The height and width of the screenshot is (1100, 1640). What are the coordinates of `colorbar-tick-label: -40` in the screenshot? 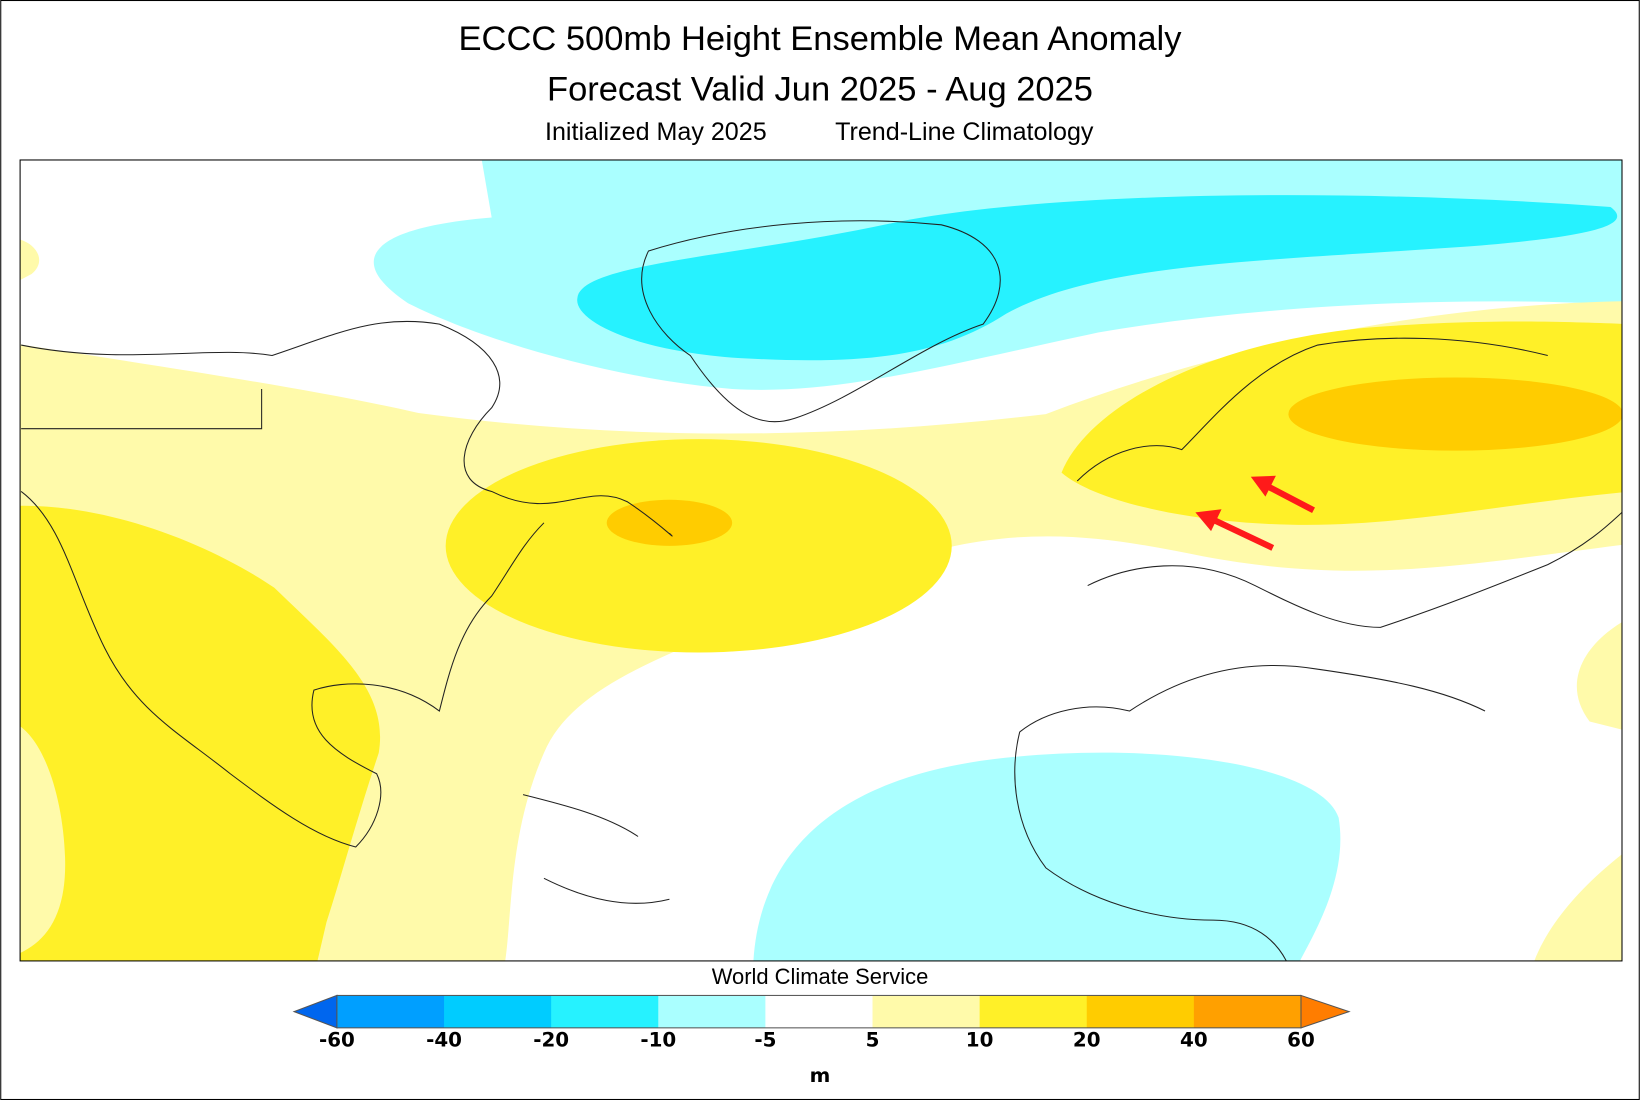 It's located at (444, 1040).